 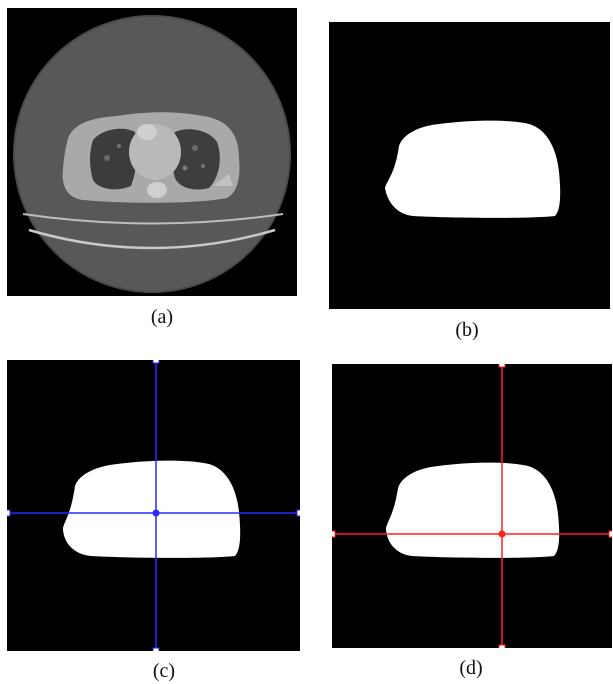 What do you see at coordinates (162, 317) in the screenshot?
I see `panel-a-caption: (a)` at bounding box center [162, 317].